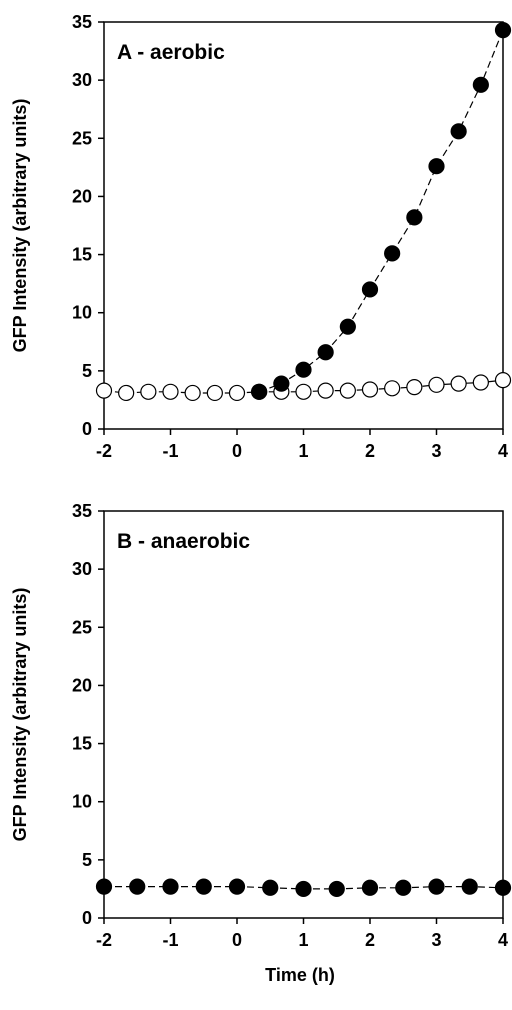  What do you see at coordinates (183, 541) in the screenshot?
I see `panel-label: B - anaerobic` at bounding box center [183, 541].